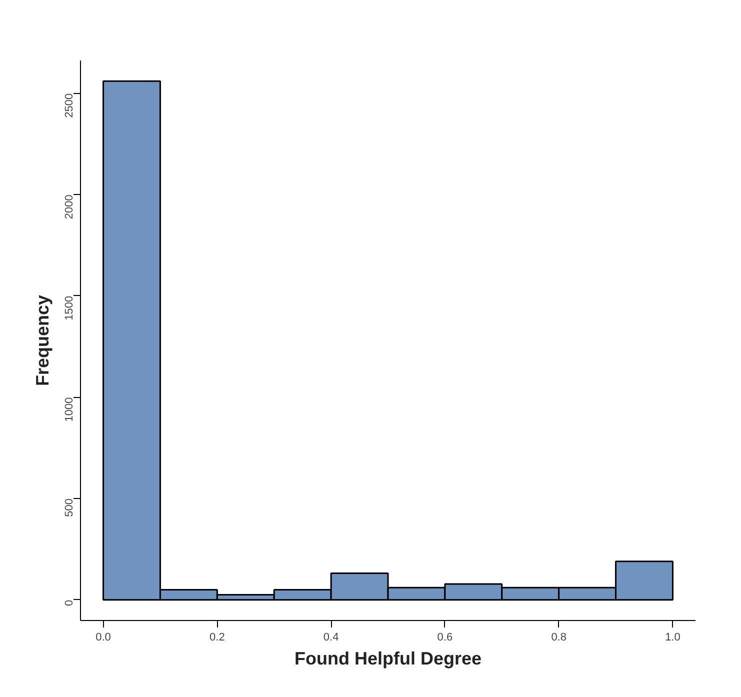 The image size is (741, 697). What do you see at coordinates (217, 638) in the screenshot?
I see `x-tick-label: 0.2` at bounding box center [217, 638].